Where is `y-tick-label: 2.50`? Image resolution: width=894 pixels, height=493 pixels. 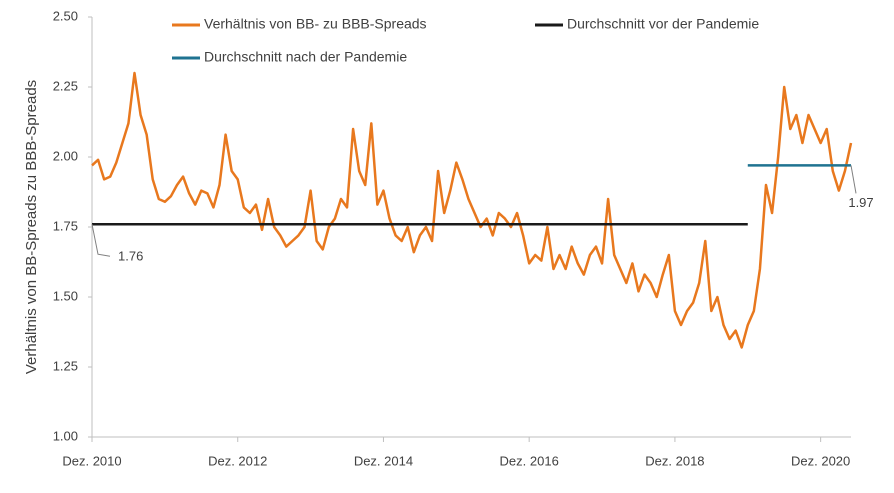 y-tick-label: 2.50 is located at coordinates (65, 15).